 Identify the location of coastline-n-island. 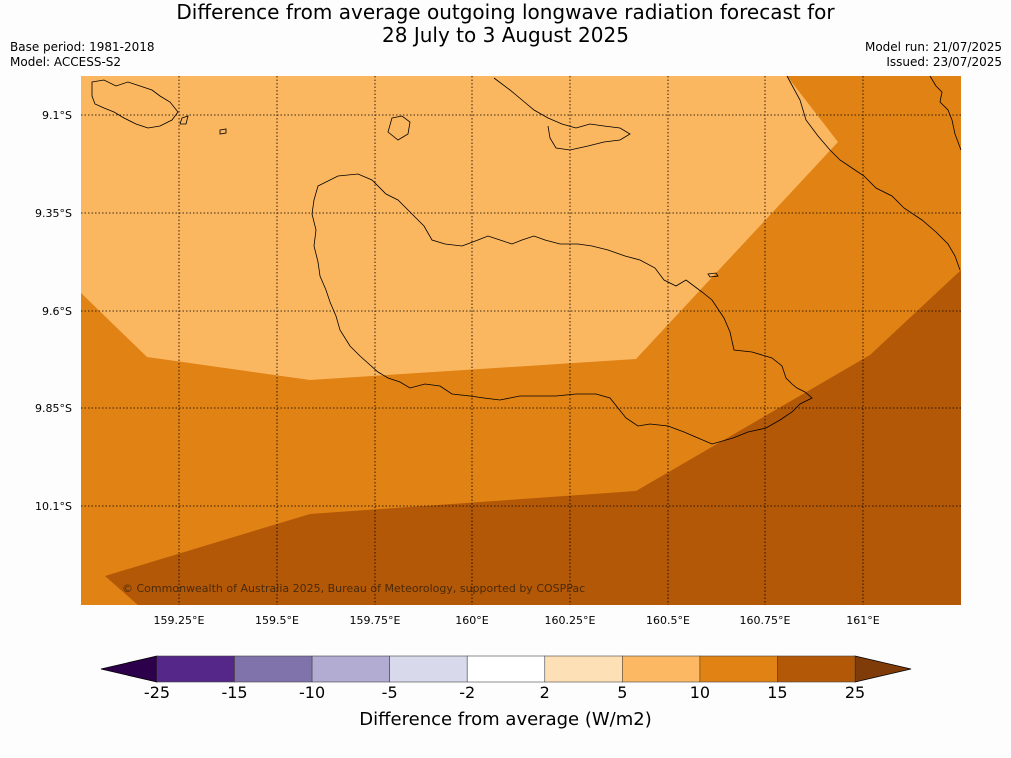
(562, 114).